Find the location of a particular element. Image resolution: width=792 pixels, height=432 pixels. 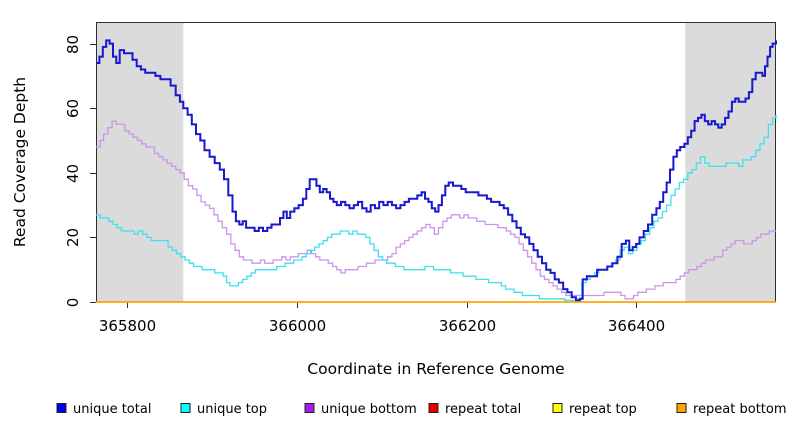

legend-label: repeat bottom is located at coordinates (740, 409).